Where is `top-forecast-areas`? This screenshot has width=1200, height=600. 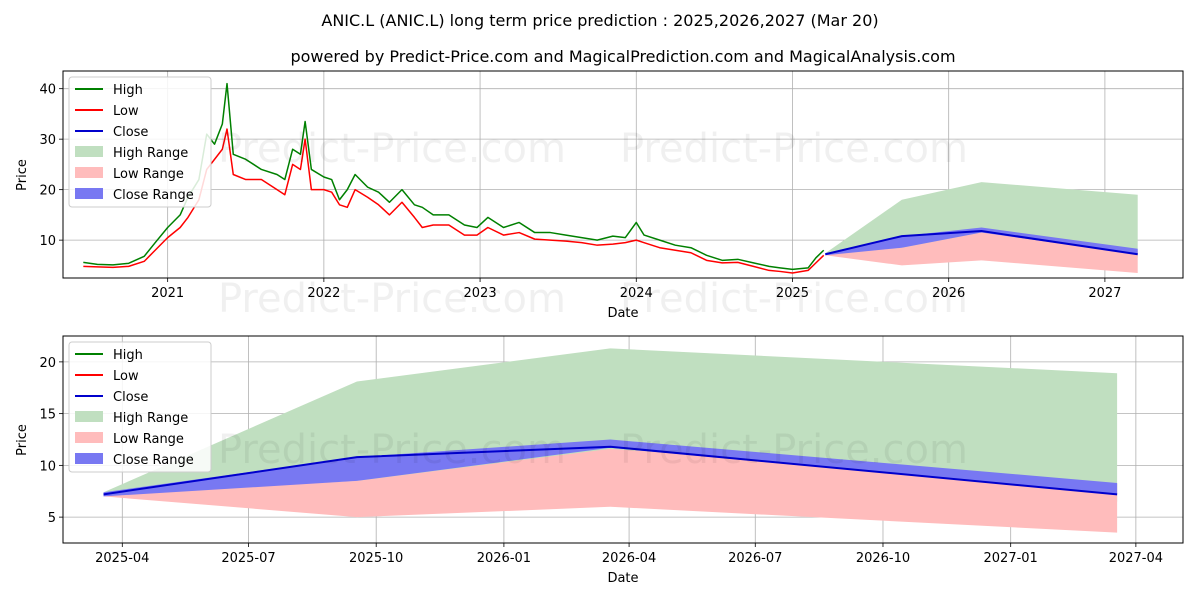 top-forecast-areas is located at coordinates (981, 227).